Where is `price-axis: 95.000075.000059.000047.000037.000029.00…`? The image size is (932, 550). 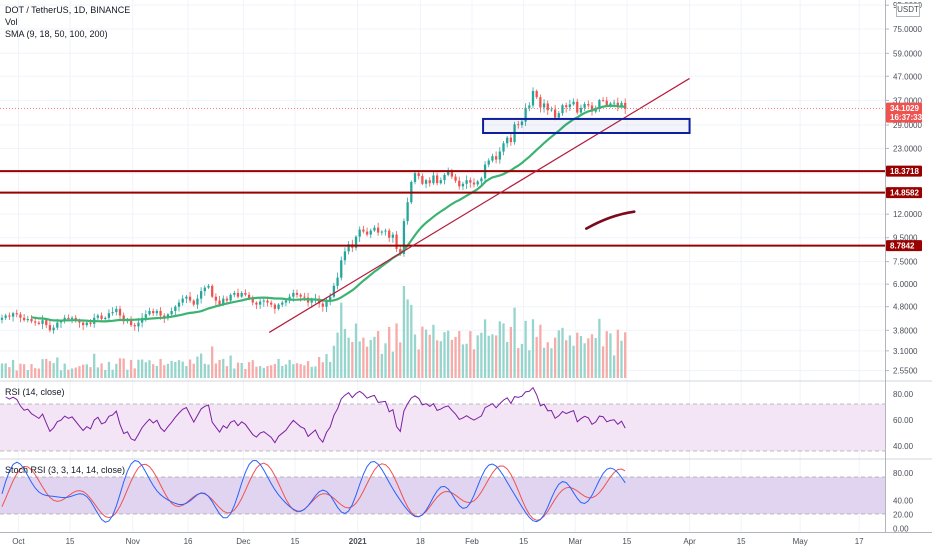
price-axis: 95.000075.000059.000047.000037.000029.00… is located at coordinates (903, 266).